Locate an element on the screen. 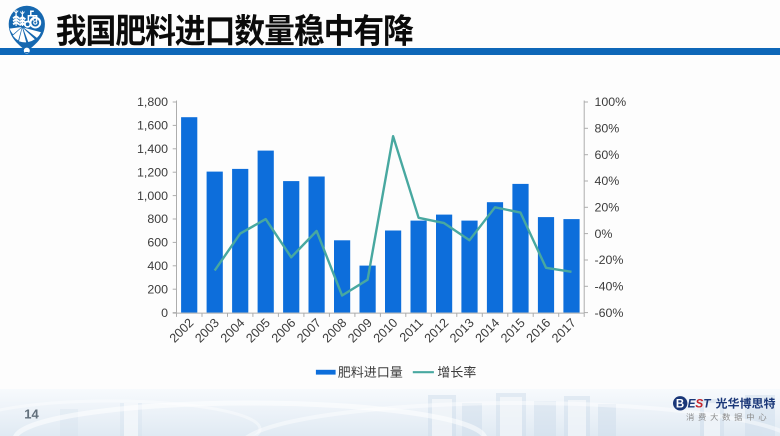  svg-text: 2003 is located at coordinates (207, 331).